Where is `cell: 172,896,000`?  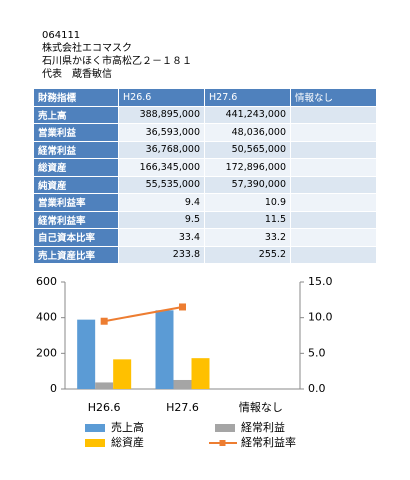
cell: 172,896,000 is located at coordinates (247, 167).